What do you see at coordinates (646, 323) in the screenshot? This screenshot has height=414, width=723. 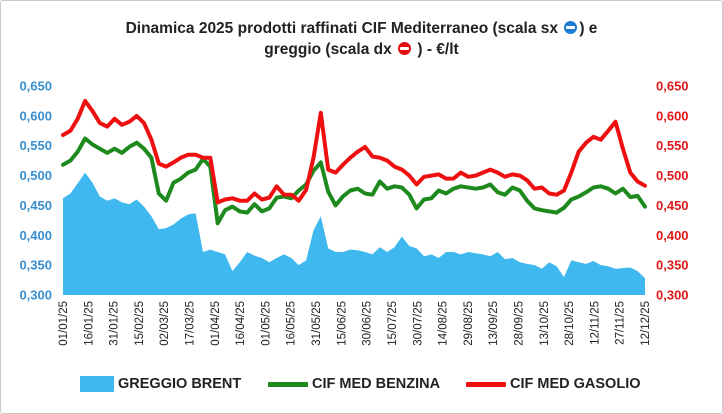 I see `x-tick-label: 12/12/25` at bounding box center [646, 323].